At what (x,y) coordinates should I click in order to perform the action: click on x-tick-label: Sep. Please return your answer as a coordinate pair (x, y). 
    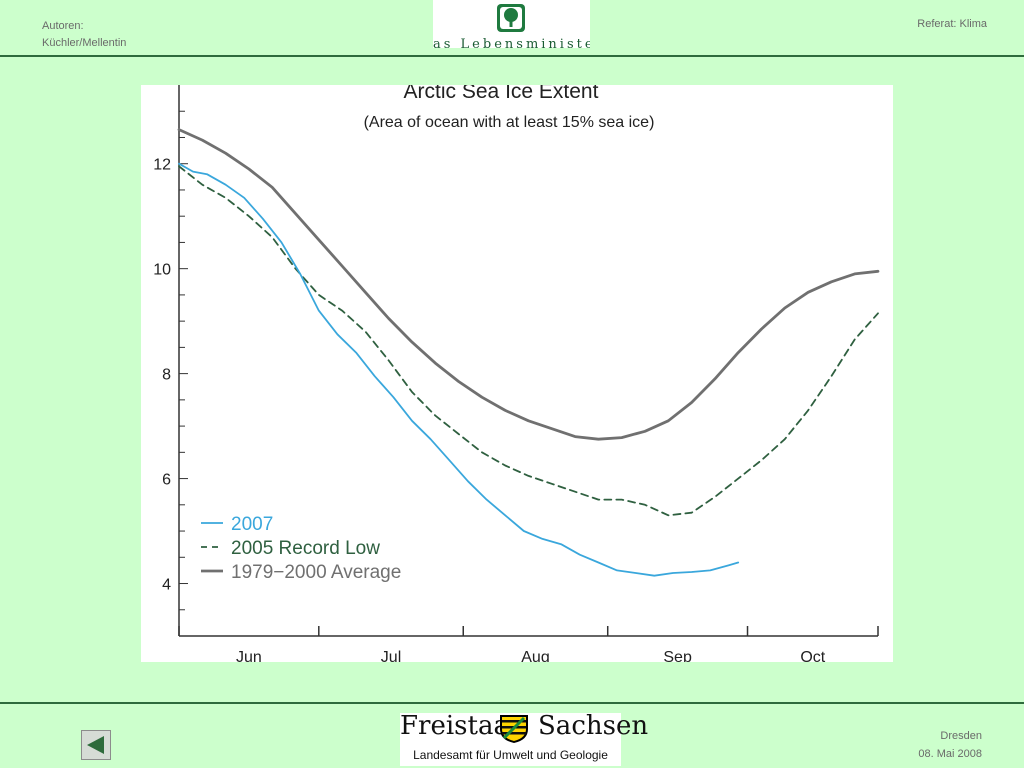
    Looking at the image, I should click on (677, 655).